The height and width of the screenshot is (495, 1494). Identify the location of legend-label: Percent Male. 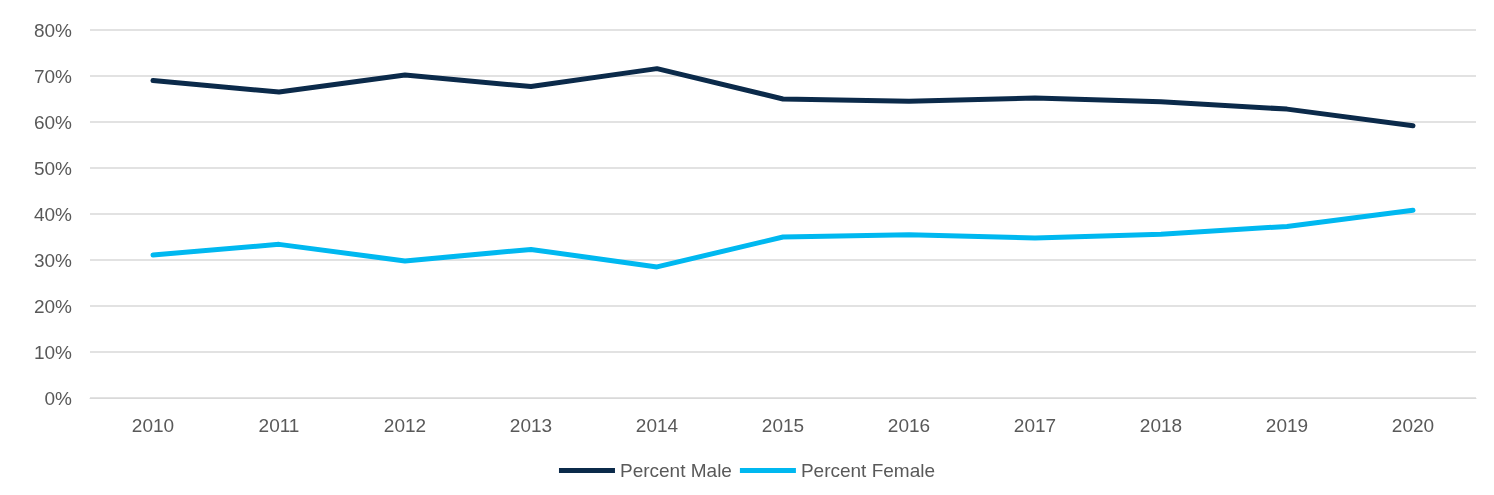
(675, 470).